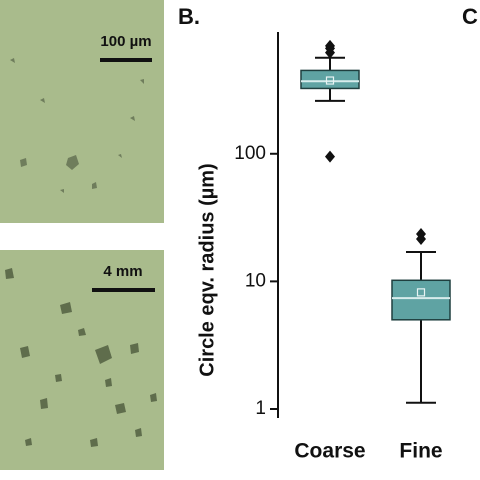 The width and height of the screenshot is (480, 480). I want to click on y-tick-label: 10, so click(255, 280).